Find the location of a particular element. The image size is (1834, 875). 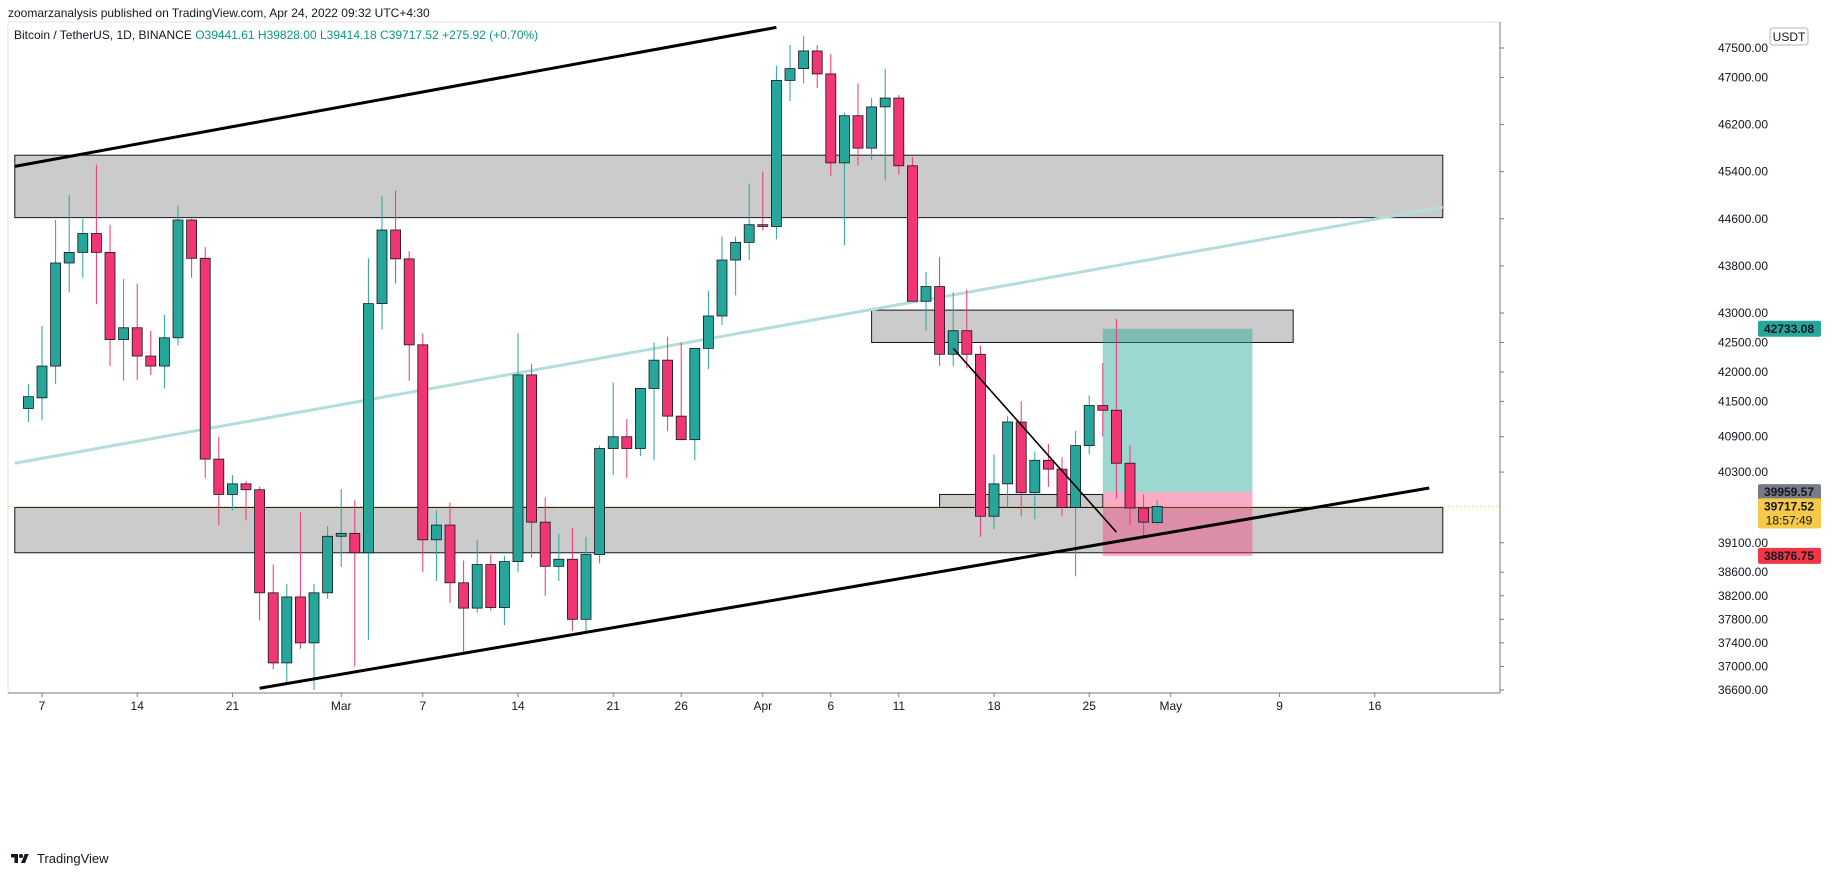

y-tick-label: 39100.00 is located at coordinates (1743, 543).